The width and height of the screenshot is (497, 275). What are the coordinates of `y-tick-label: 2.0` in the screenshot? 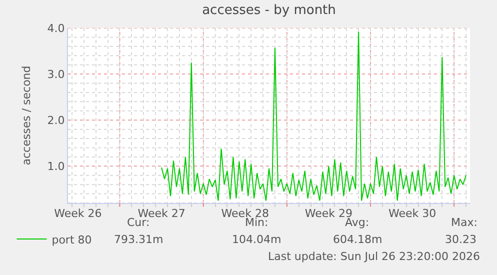 It's located at (56, 120).